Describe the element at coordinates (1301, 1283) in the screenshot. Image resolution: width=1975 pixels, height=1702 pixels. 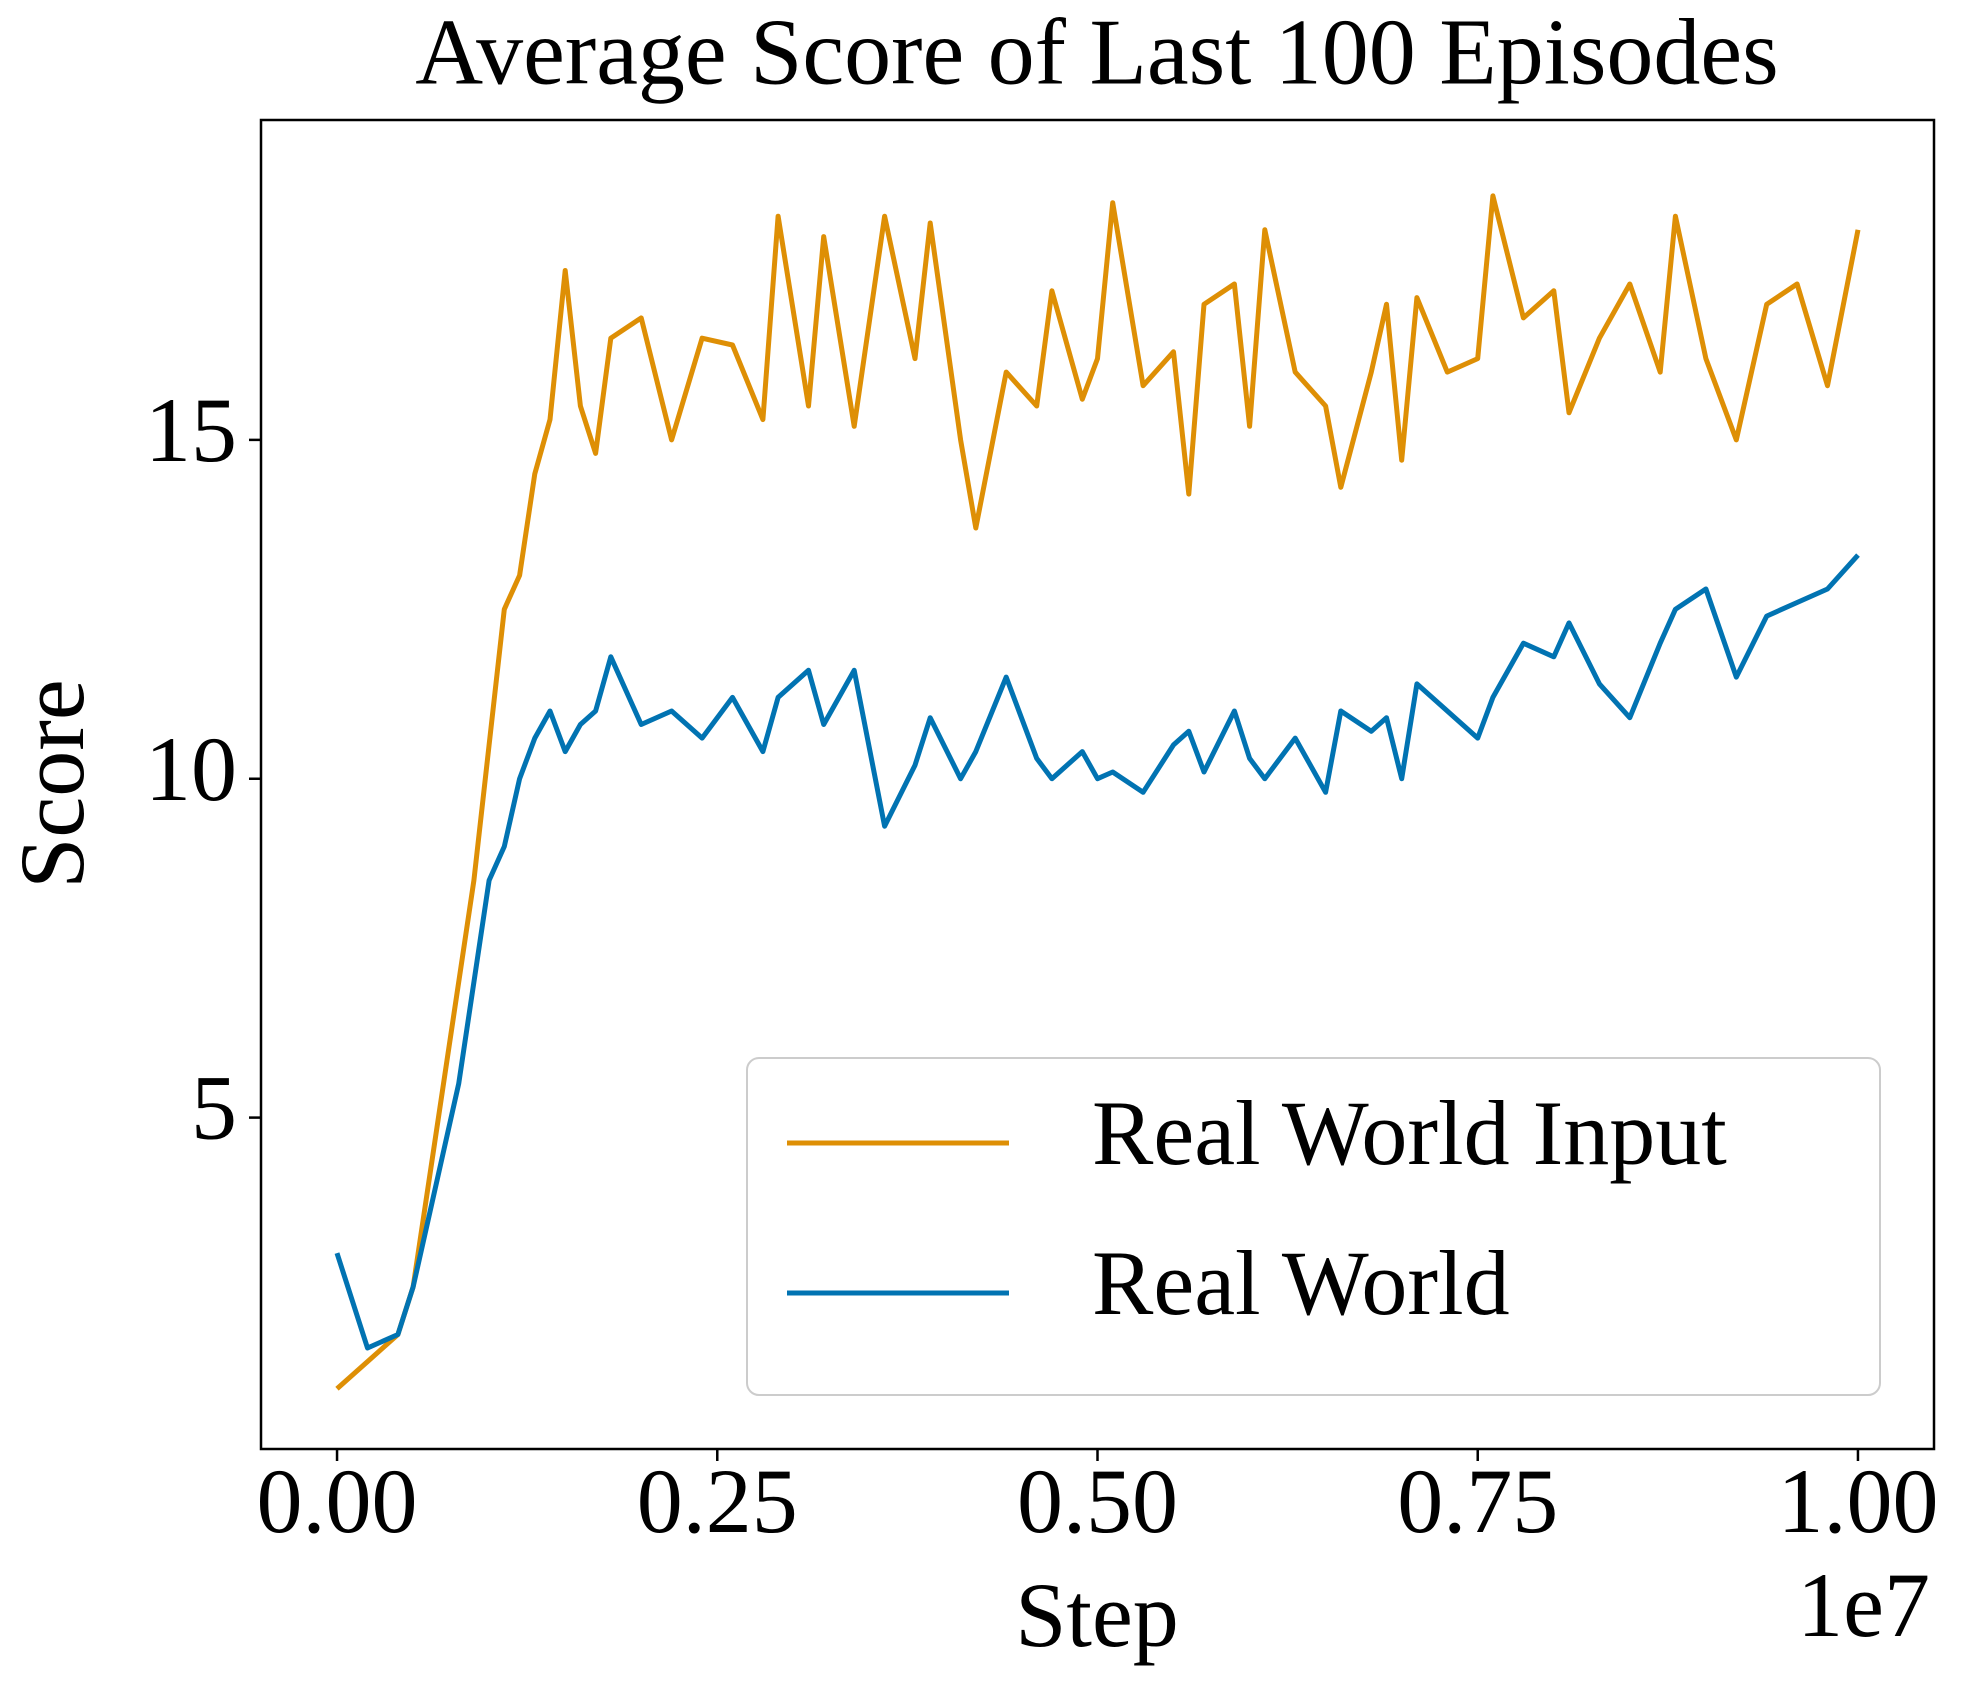
I see `legend-label: Real World` at that location.